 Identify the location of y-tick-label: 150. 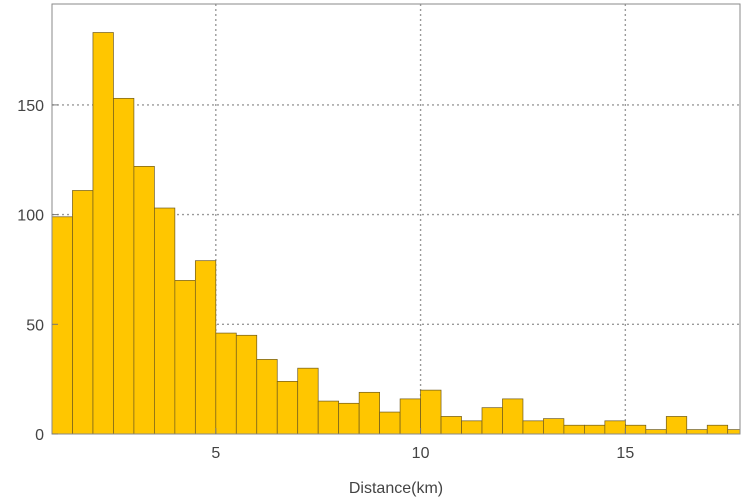
(30, 106).